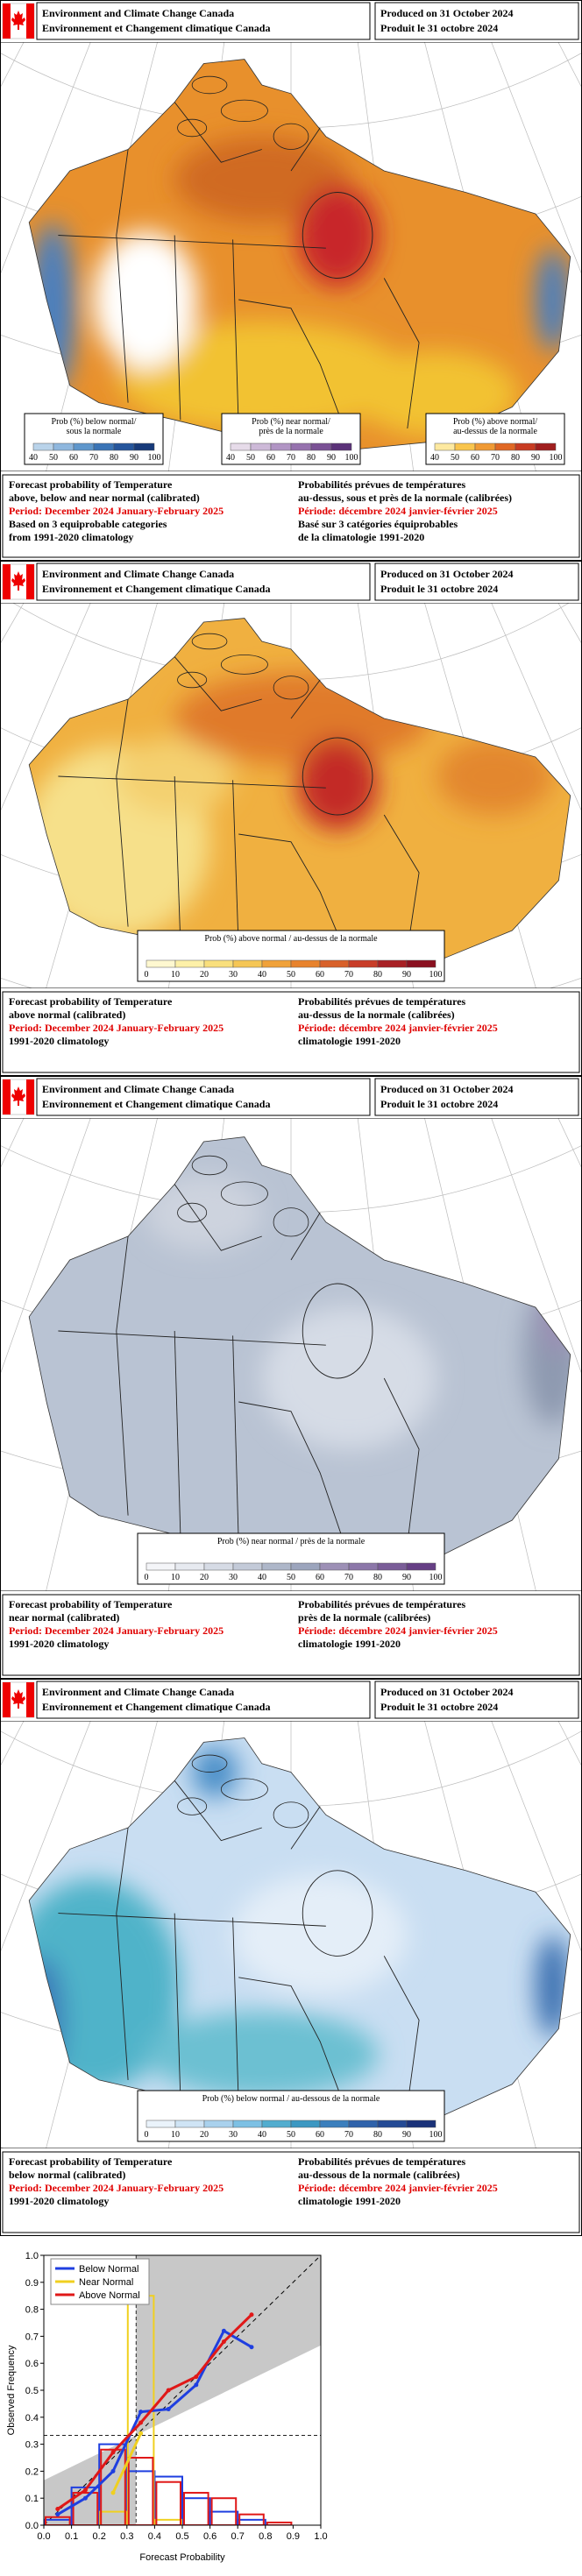 The image size is (582, 2576). Describe the element at coordinates (32, 2526) in the screenshot. I see `y-tick-label: 0.0` at that location.